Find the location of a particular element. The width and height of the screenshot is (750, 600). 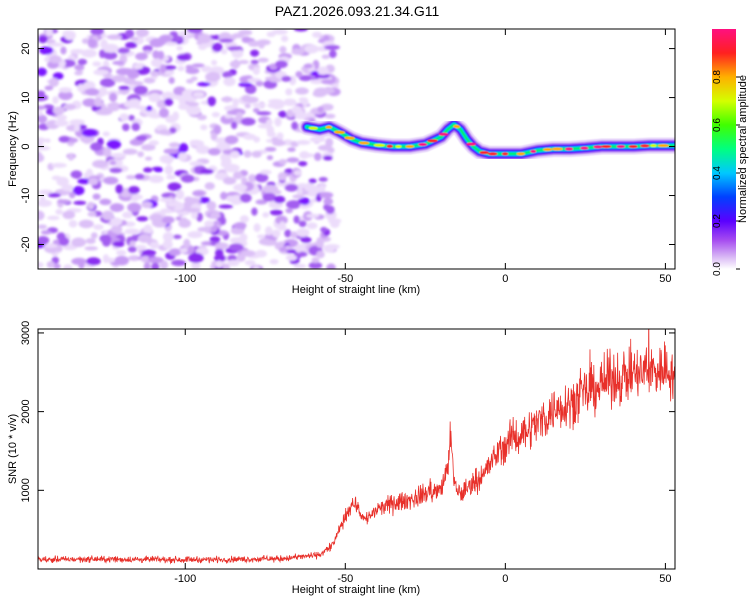

colorbar-tick-label: 0.8 is located at coordinates (717, 77).